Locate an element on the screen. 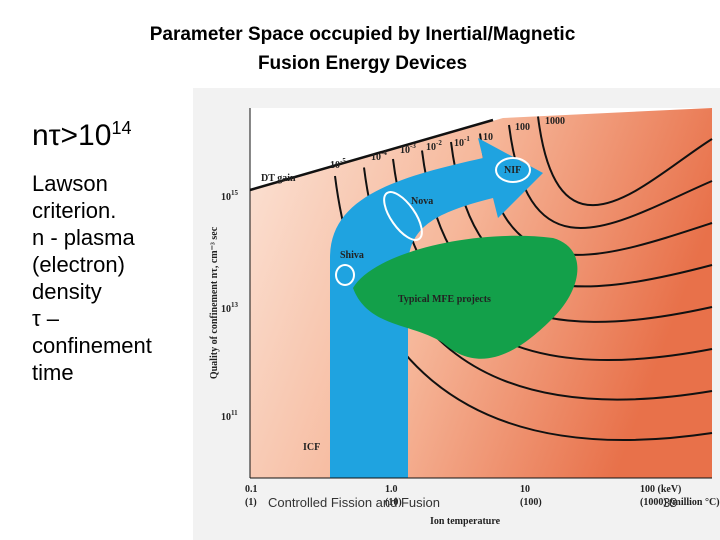  gain-contour is located at coordinates (625, 161).